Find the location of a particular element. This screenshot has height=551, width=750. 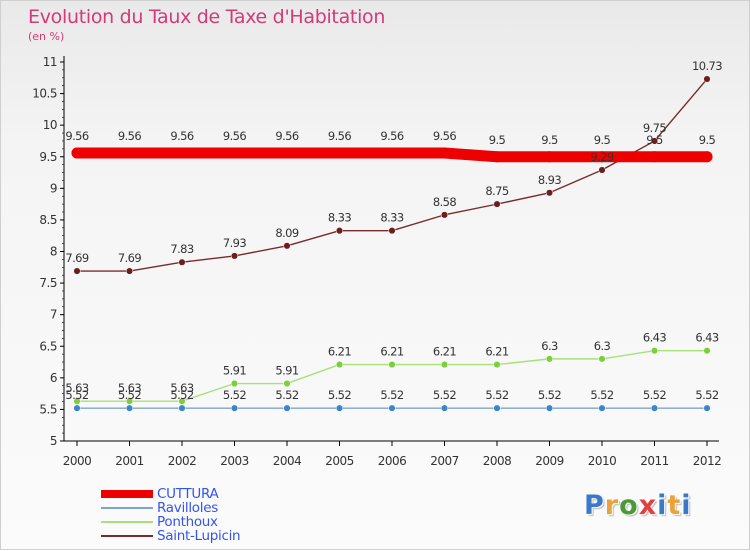

data-label: 9.29 is located at coordinates (601, 157).